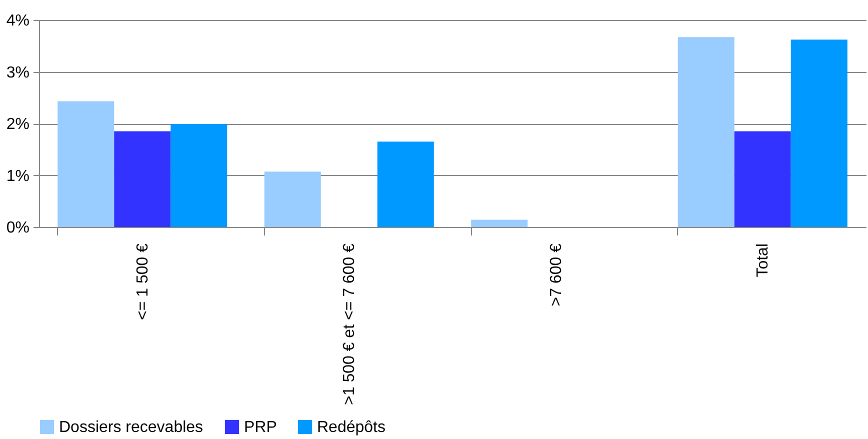  What do you see at coordinates (351, 427) in the screenshot?
I see `legend-label: Redépôts` at bounding box center [351, 427].